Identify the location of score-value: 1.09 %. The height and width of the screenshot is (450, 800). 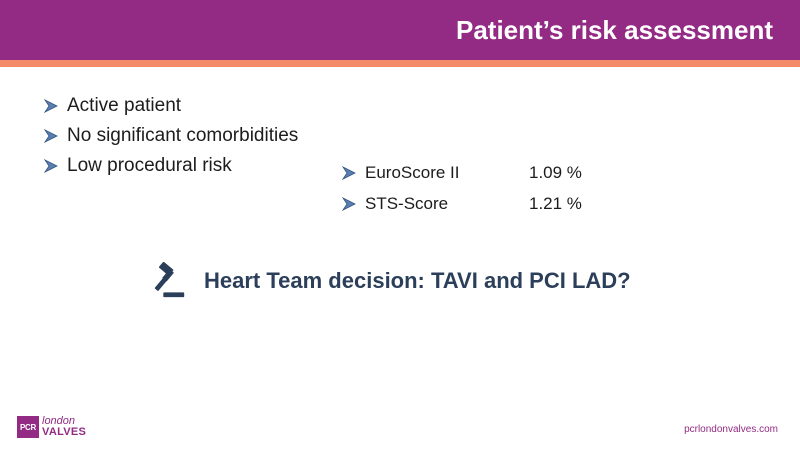
(555, 172).